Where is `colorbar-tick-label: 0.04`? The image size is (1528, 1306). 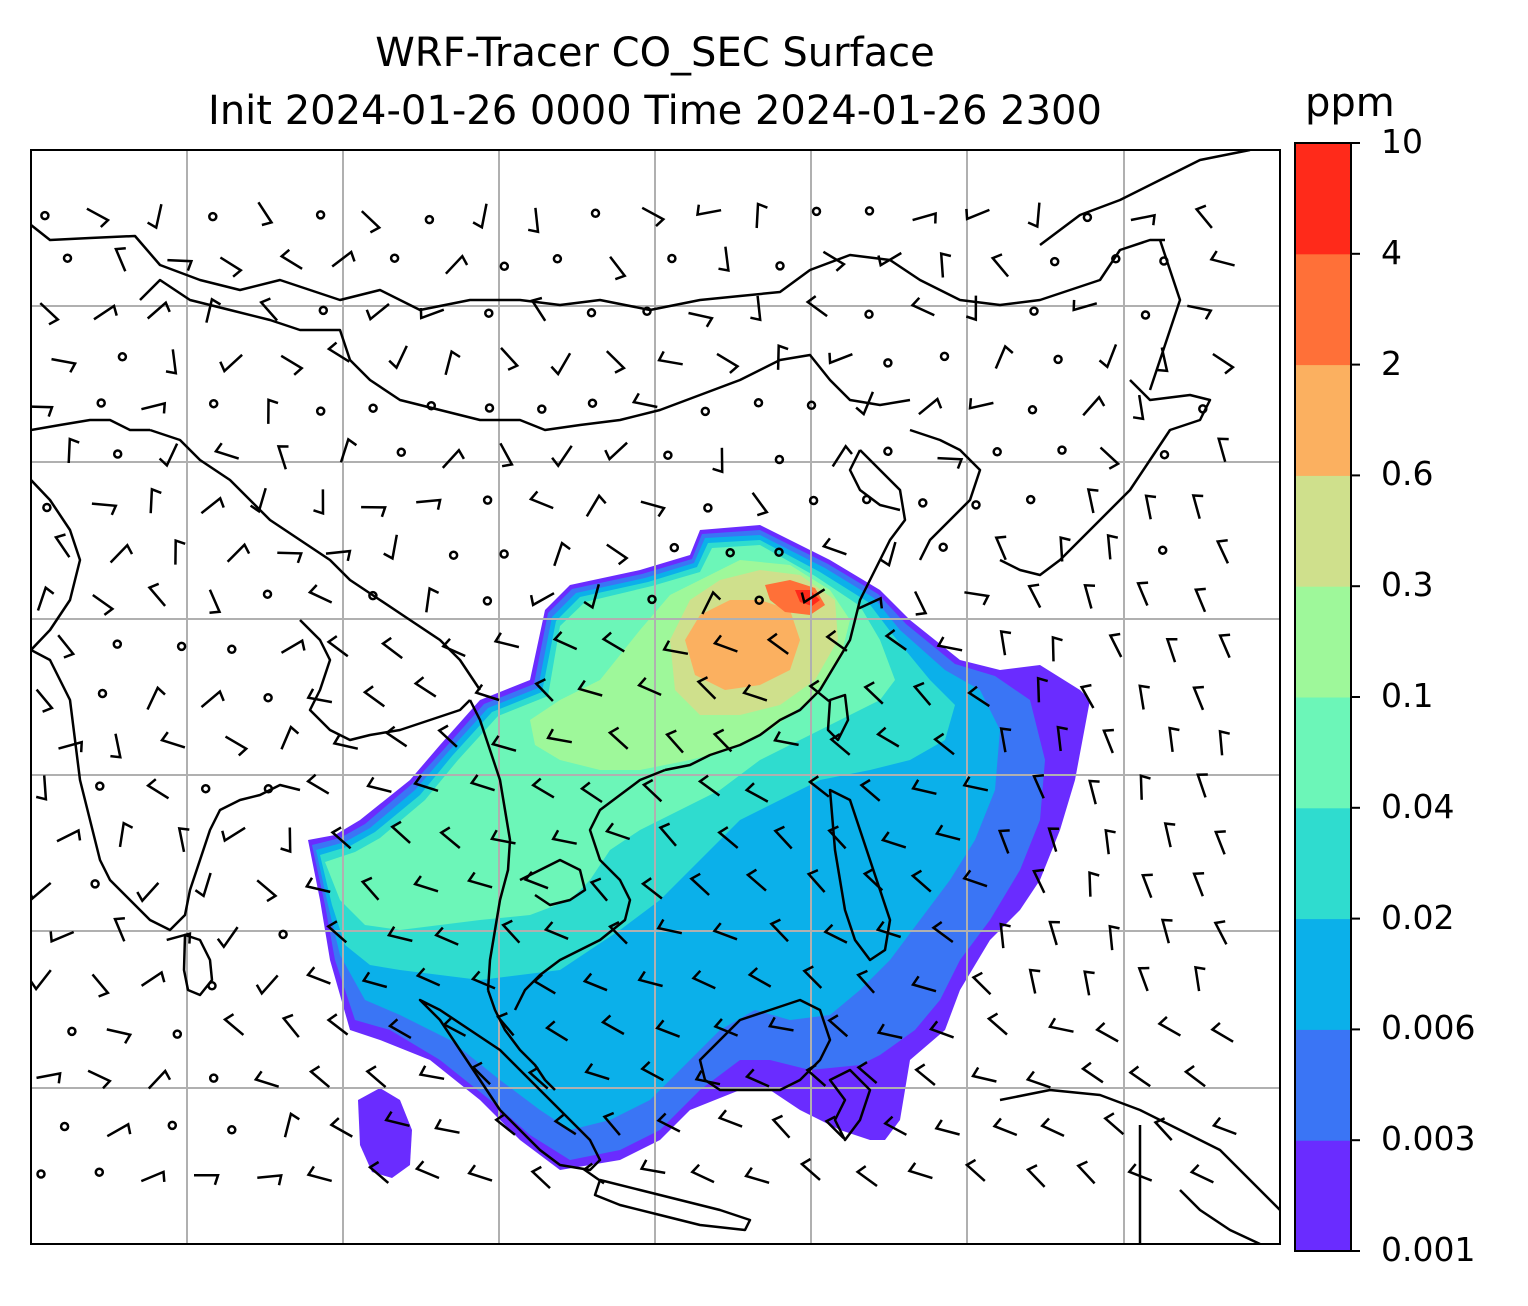
colorbar-tick-label: 0.04 is located at coordinates (1418, 806).